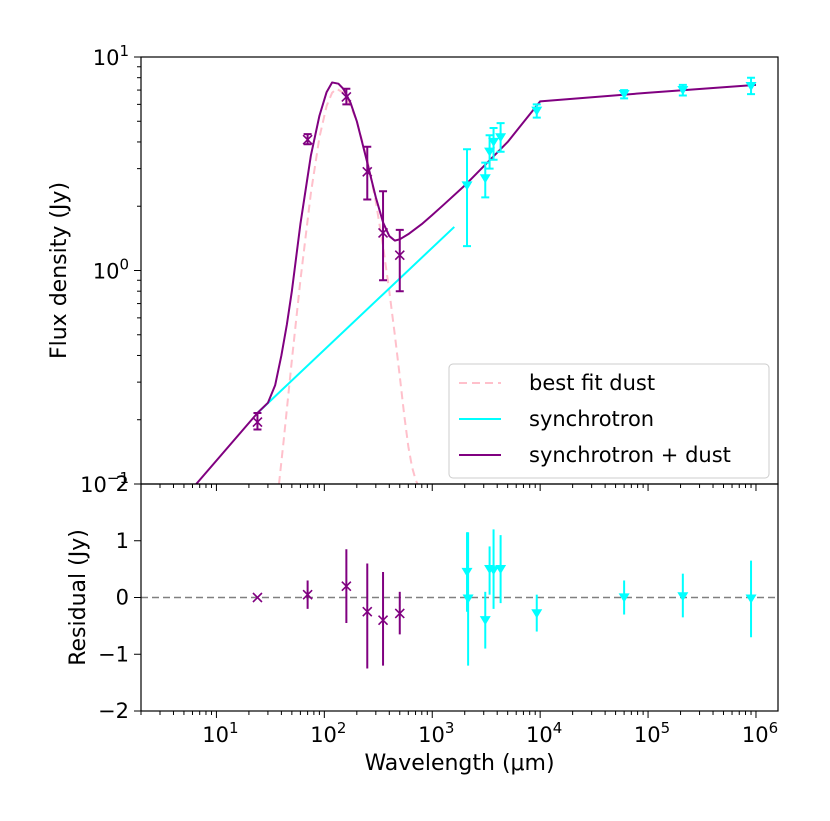 This screenshot has height=821, width=830. What do you see at coordinates (113, 654) in the screenshot?
I see `bottom-y-tick-label-3: −1` at bounding box center [113, 654].